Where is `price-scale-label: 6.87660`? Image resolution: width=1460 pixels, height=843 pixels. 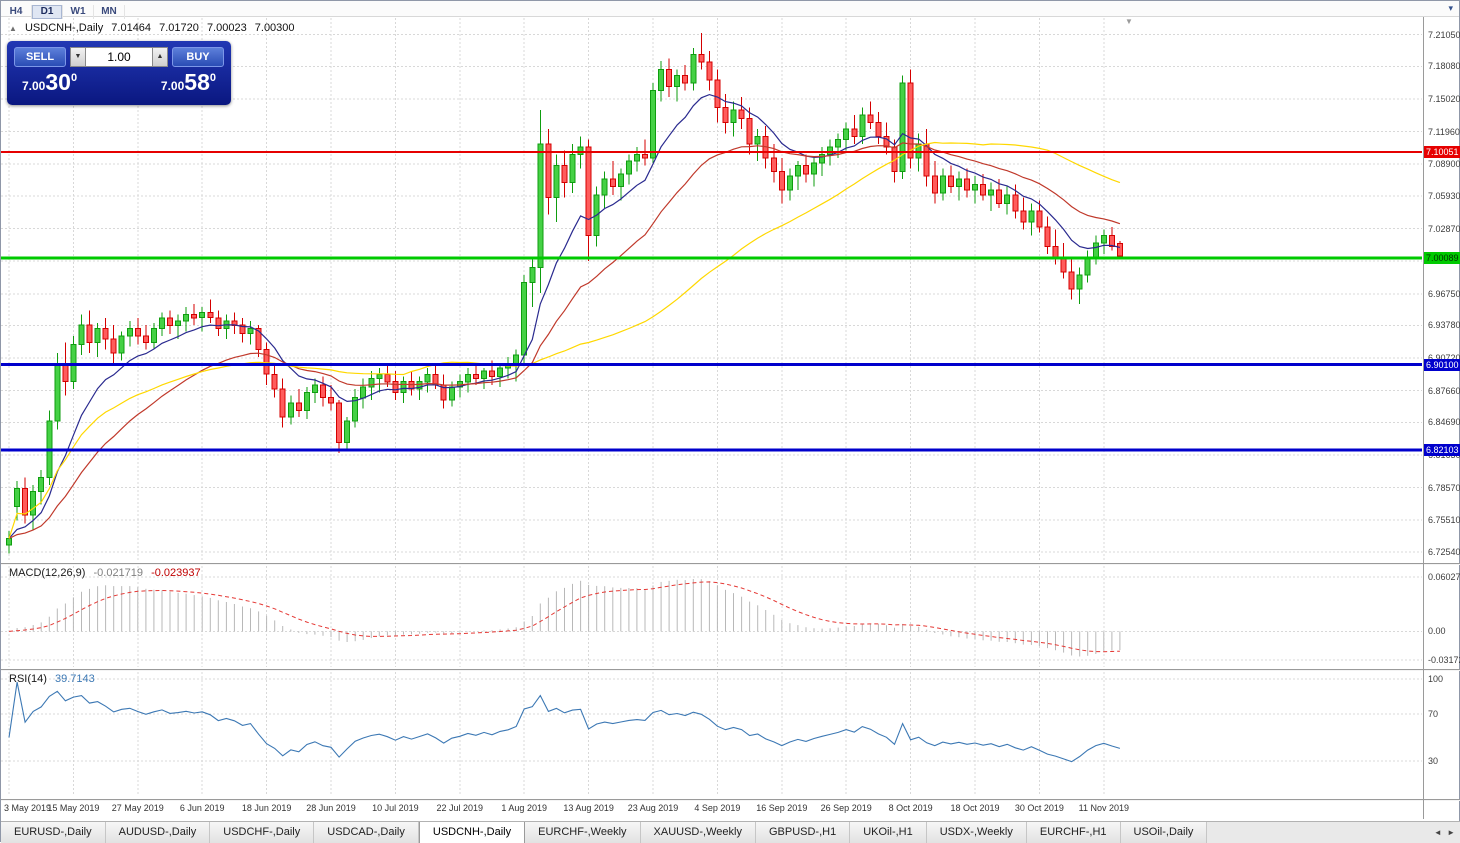 price-scale-label: 6.87660 is located at coordinates (1444, 390).